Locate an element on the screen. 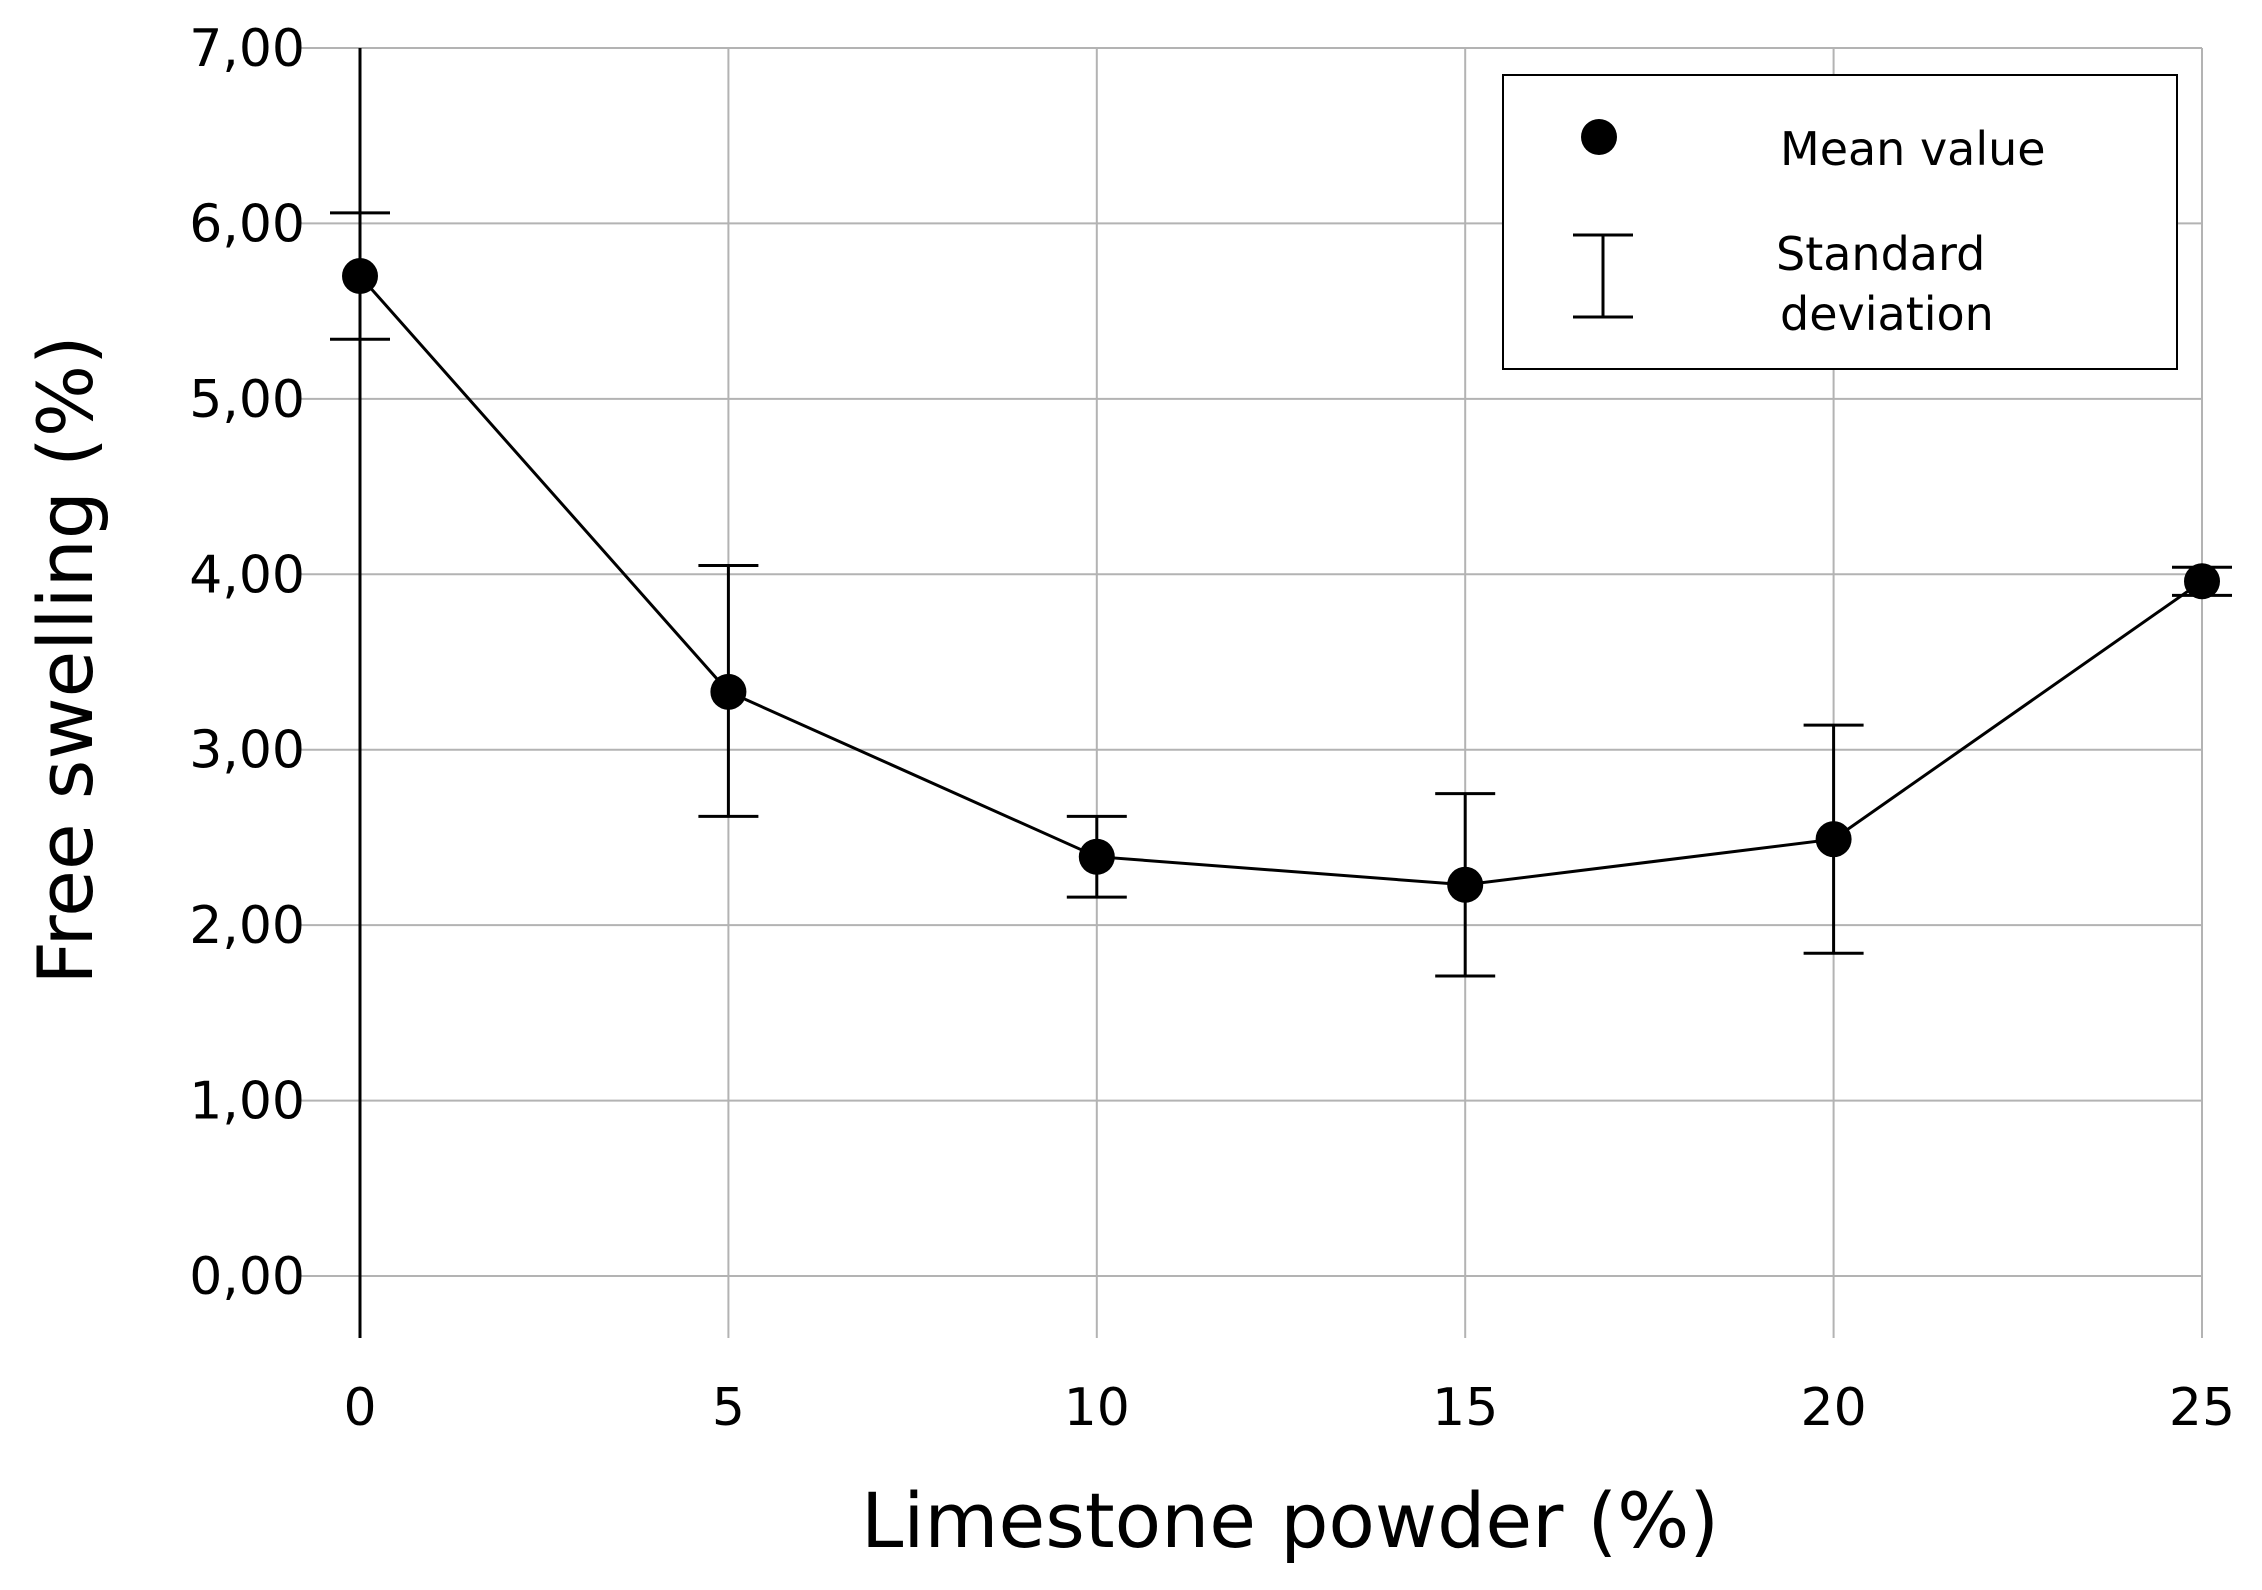 Image resolution: width=2262 pixels, height=1590 pixels. y-tick-label: 0,00 is located at coordinates (247, 1277).